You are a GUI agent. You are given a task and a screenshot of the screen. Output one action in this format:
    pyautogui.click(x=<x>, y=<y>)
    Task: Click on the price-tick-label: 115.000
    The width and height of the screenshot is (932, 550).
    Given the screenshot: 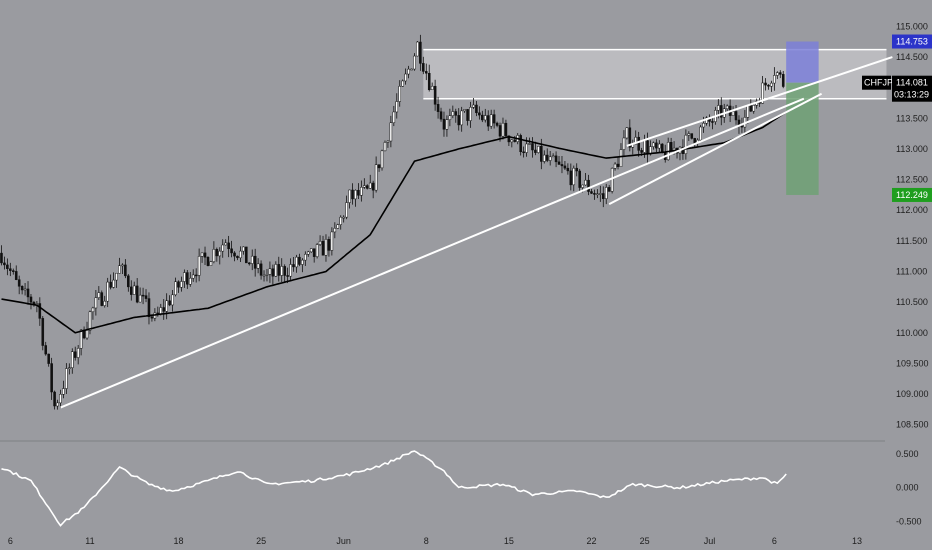 What is the action you would take?
    pyautogui.click(x=912, y=26)
    